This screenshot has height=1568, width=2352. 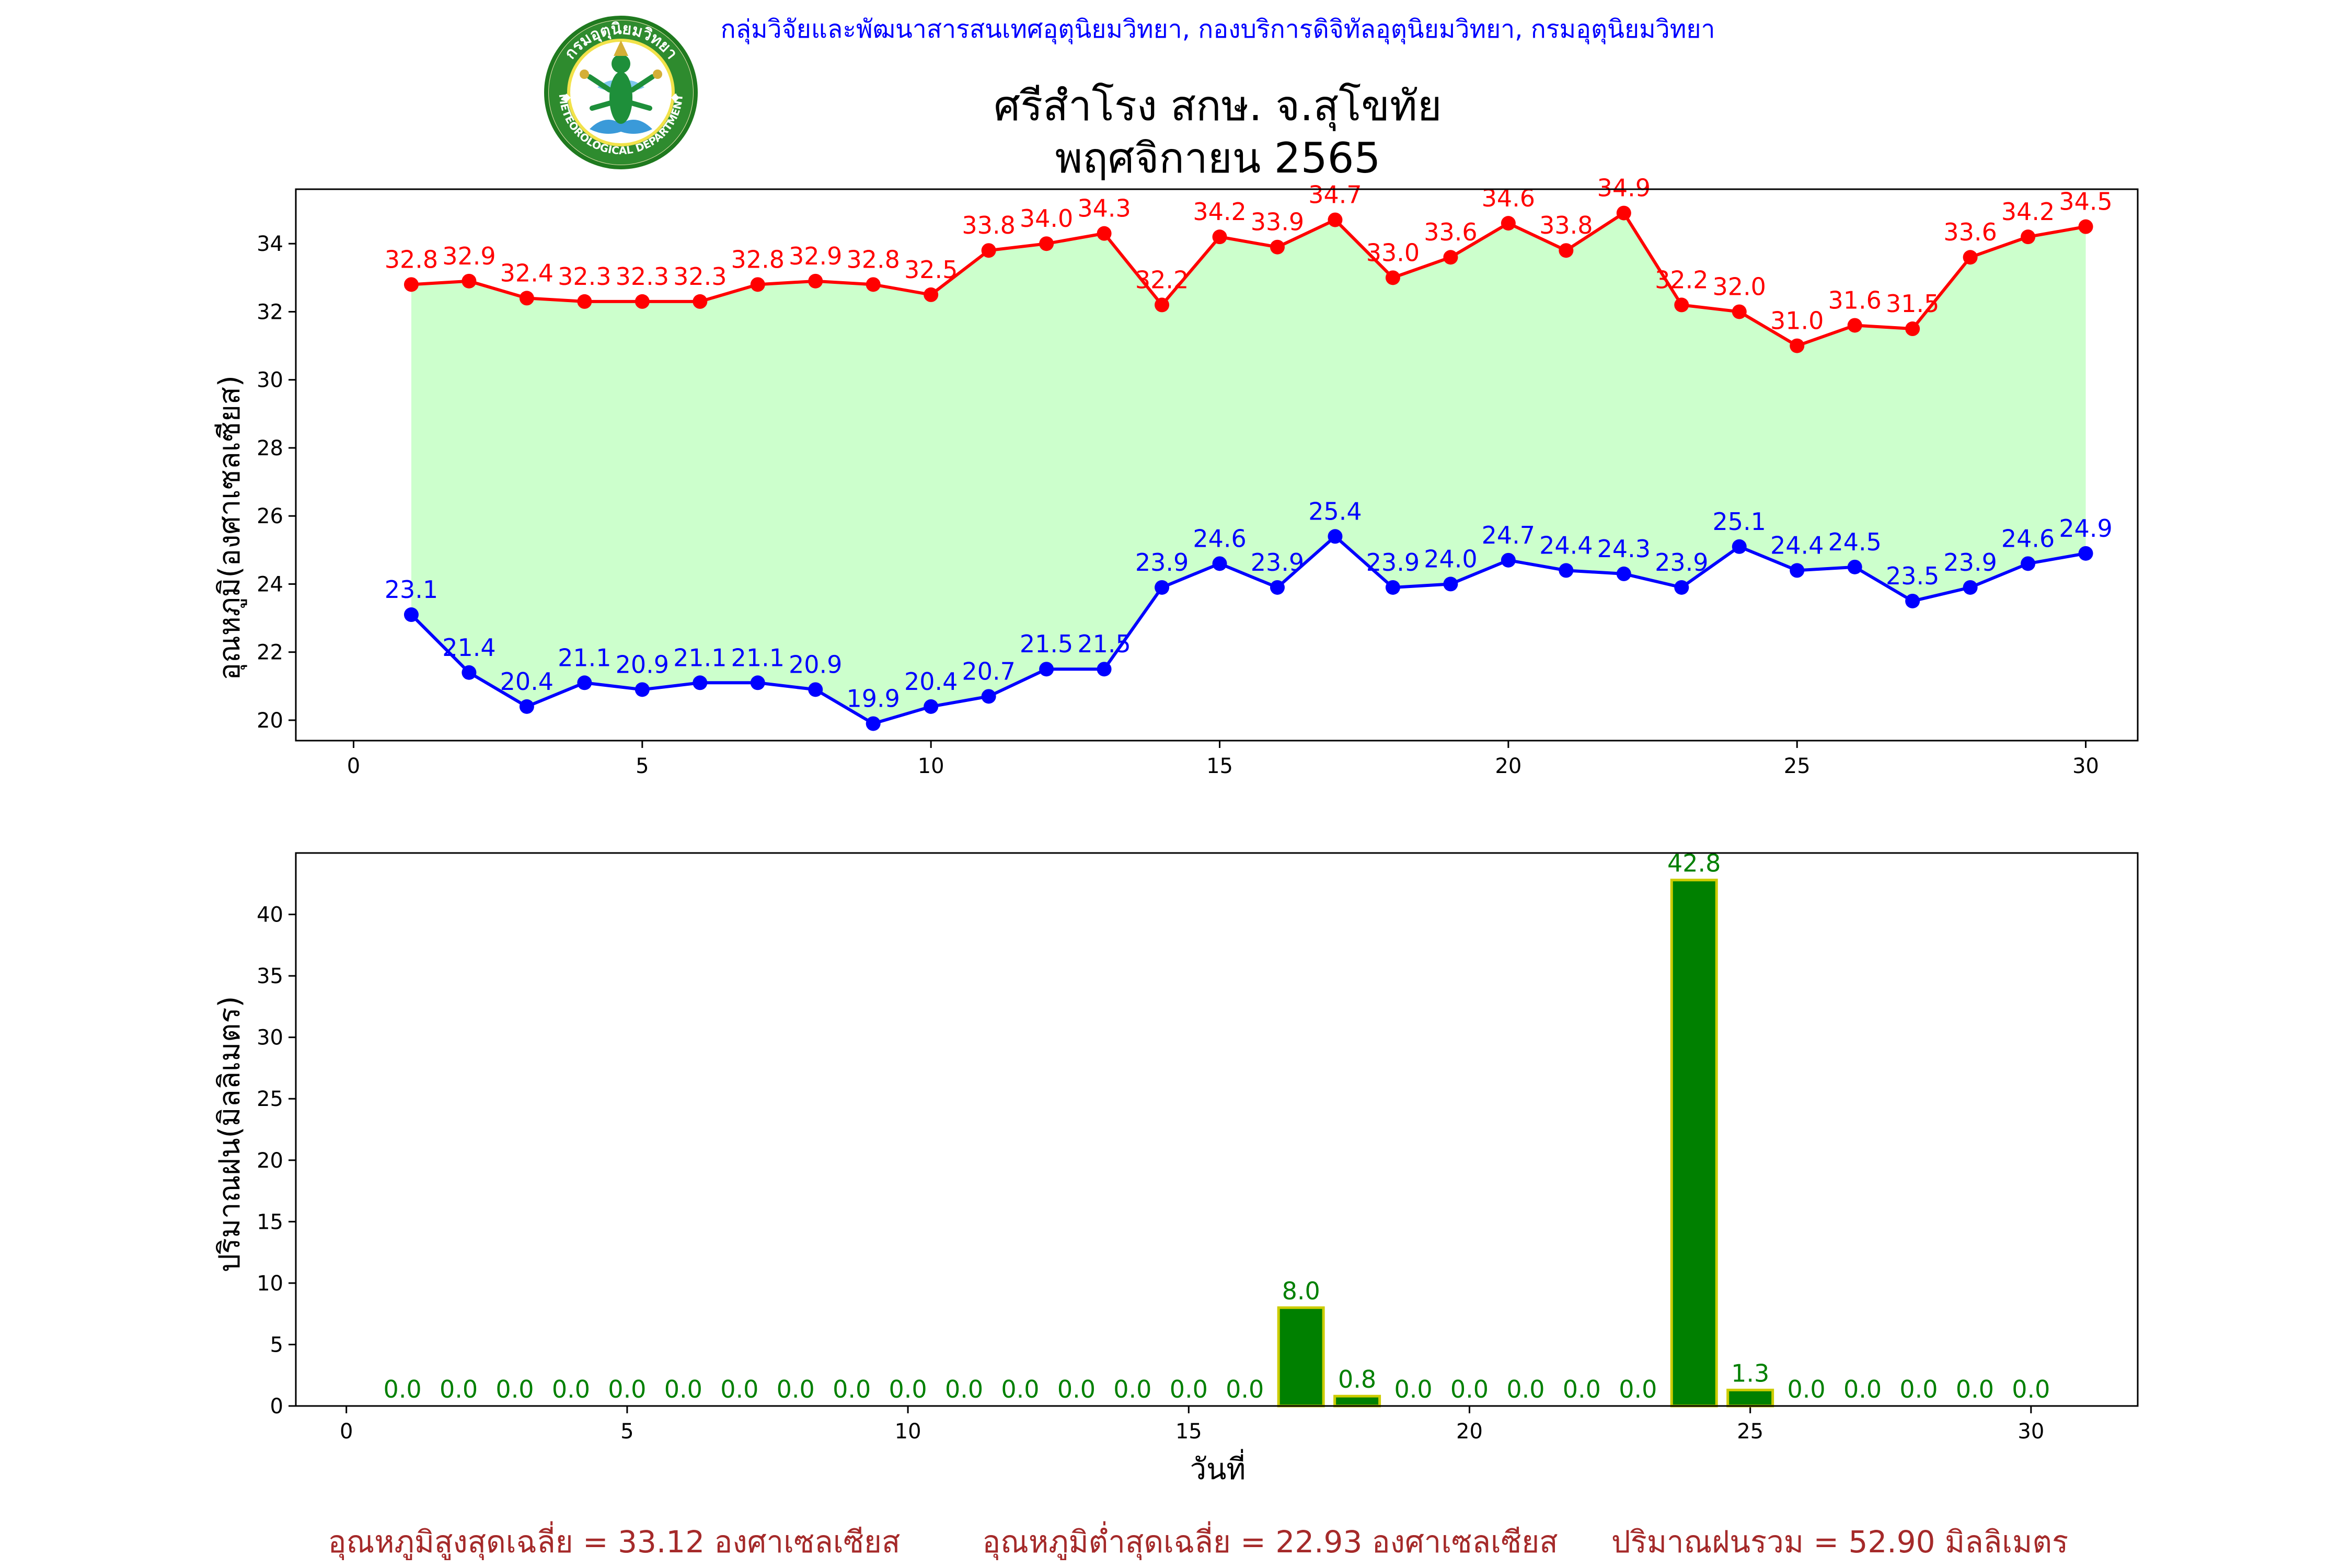 What do you see at coordinates (2030, 1432) in the screenshot?
I see `rainfall-x-tick-label: 30` at bounding box center [2030, 1432].